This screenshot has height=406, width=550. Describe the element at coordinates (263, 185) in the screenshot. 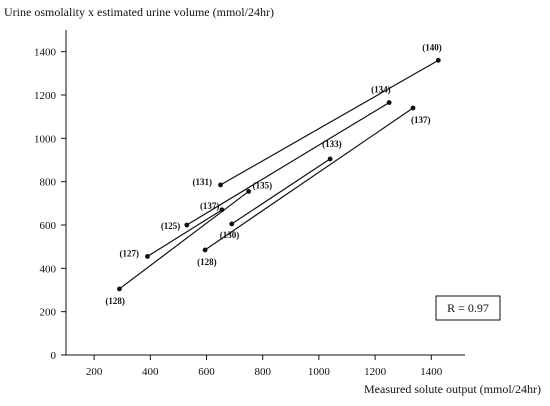

I see `data-point-label: (135)` at that location.